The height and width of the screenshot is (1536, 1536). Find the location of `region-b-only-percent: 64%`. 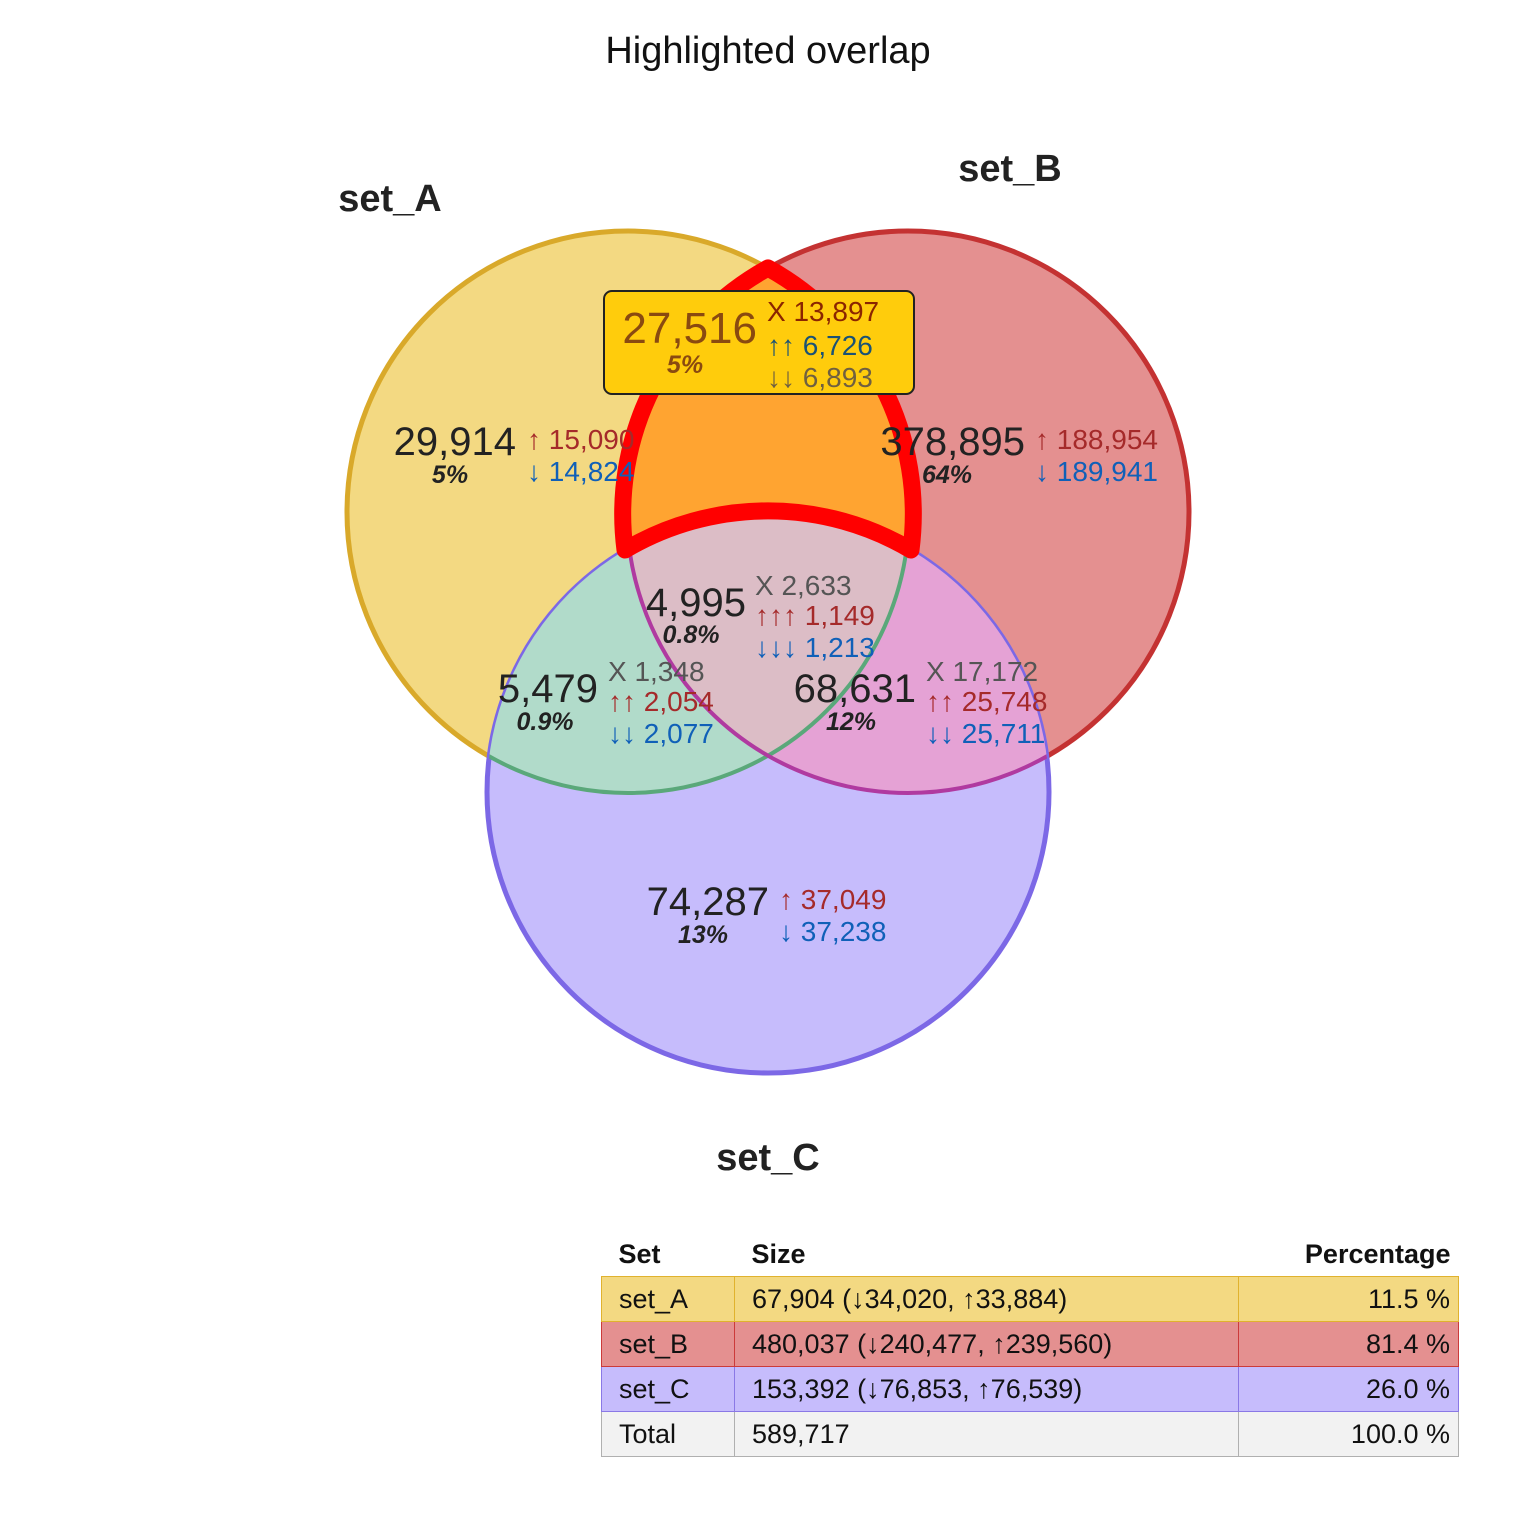

region-b-only-percent: 64% is located at coordinates (947, 475).